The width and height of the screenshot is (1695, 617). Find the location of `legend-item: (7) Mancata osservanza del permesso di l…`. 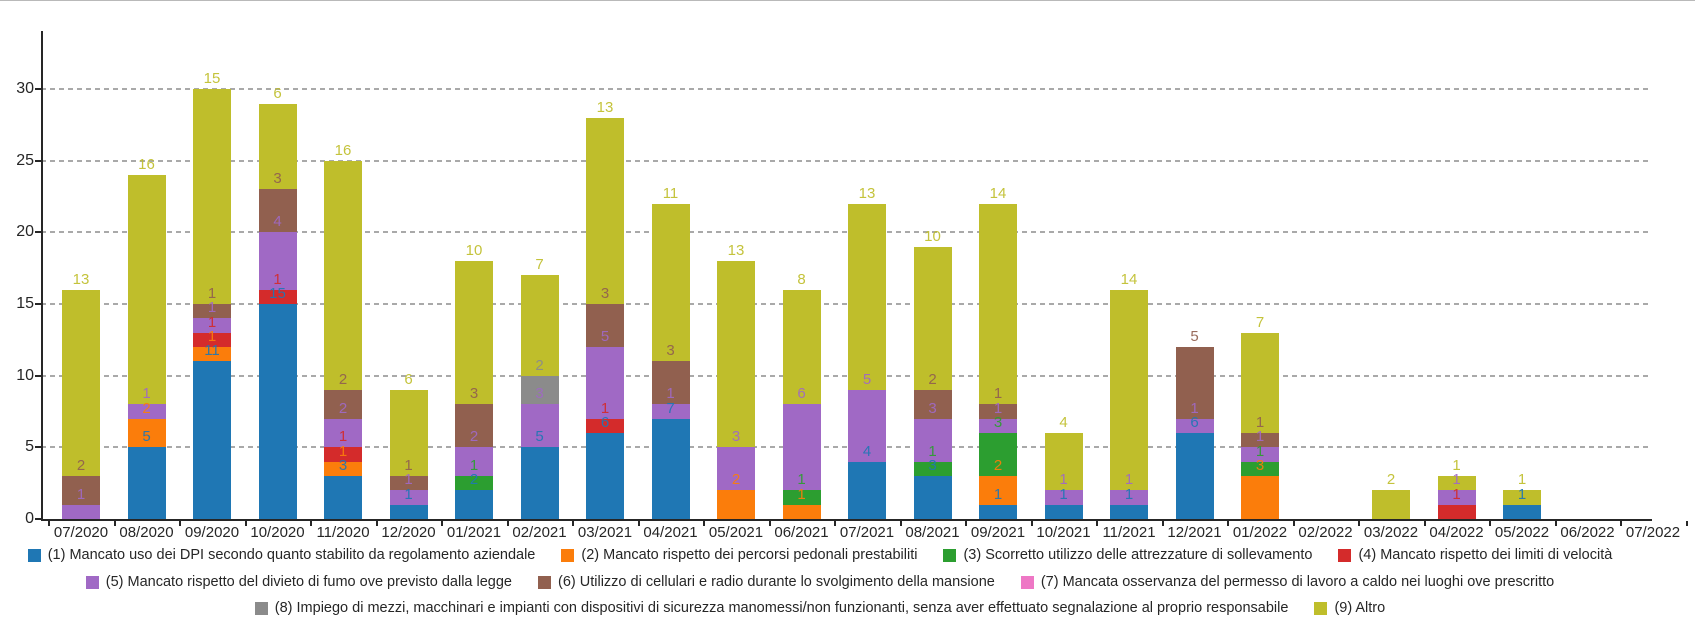

legend-item: (7) Mancata osservanza del permesso di l… is located at coordinates (1287, 582).